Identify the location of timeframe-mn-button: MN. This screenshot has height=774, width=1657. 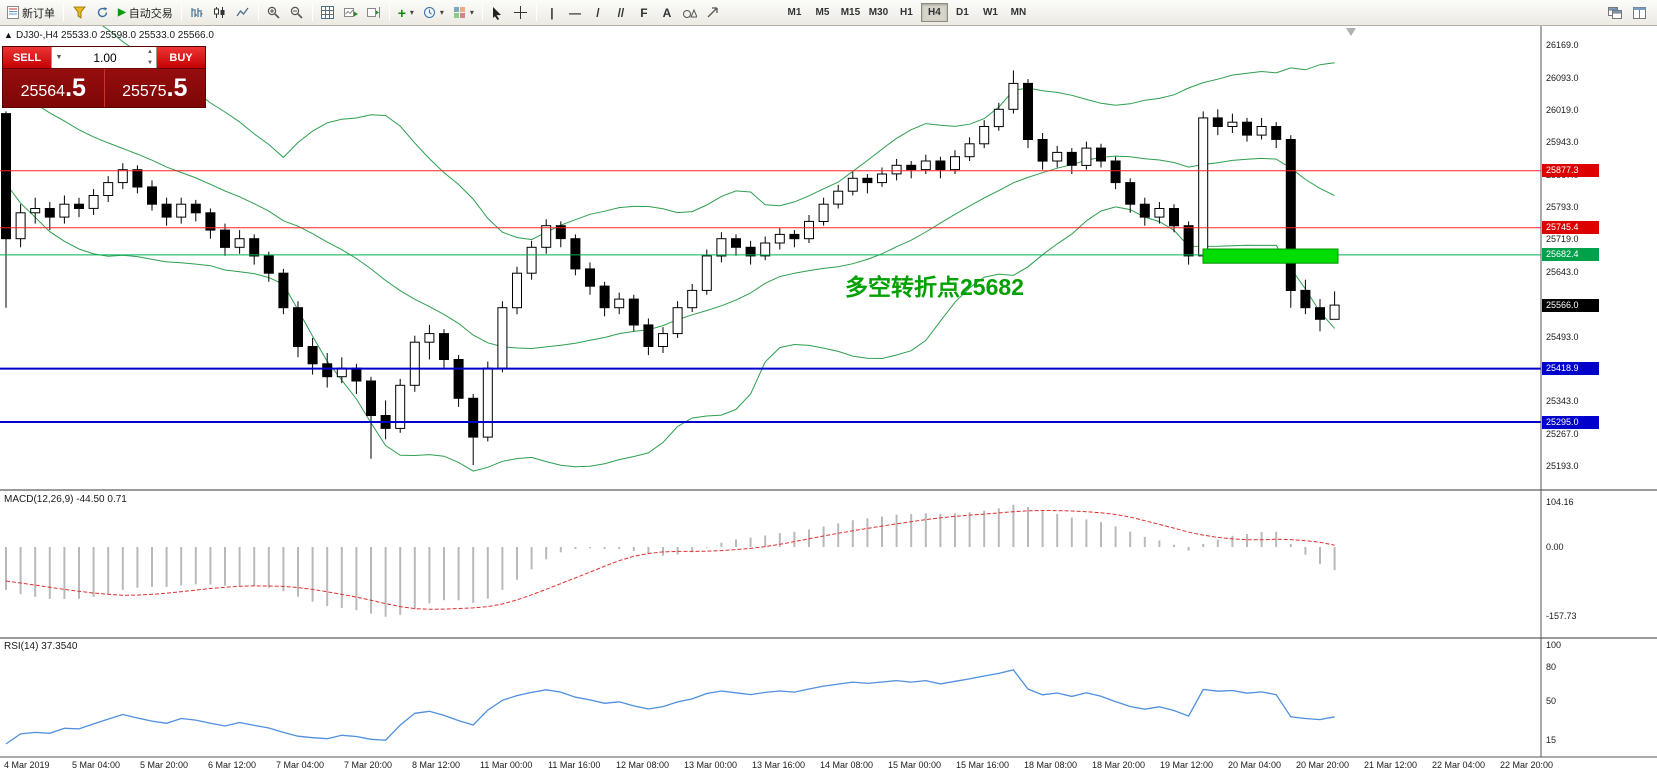
(1018, 12).